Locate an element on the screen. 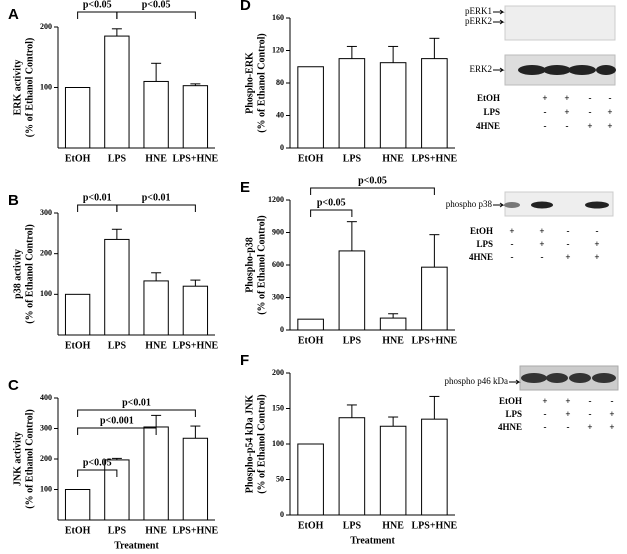  blot-label: phospho p38 is located at coordinates (469, 204).